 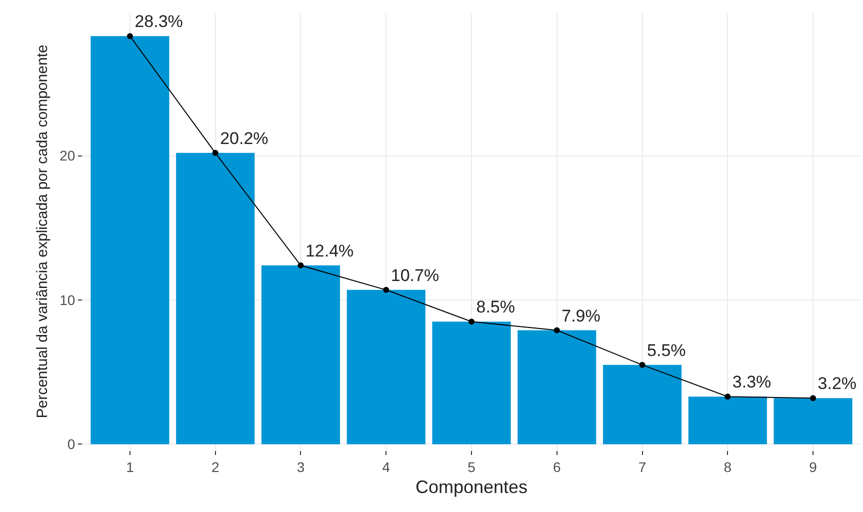 I want to click on data-label: 3.3%, so click(x=752, y=382).